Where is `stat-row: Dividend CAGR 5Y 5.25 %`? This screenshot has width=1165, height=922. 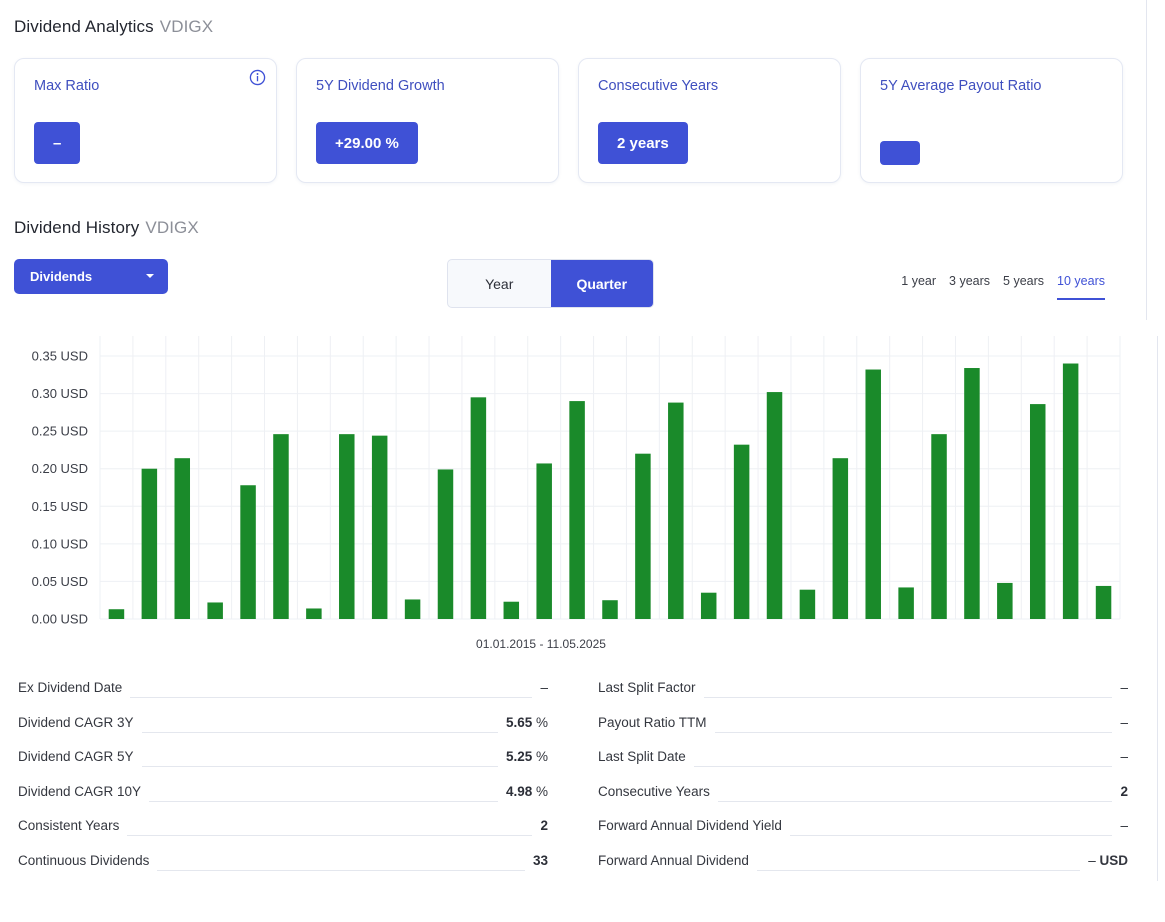 stat-row: Dividend CAGR 5Y 5.25 % is located at coordinates (283, 766).